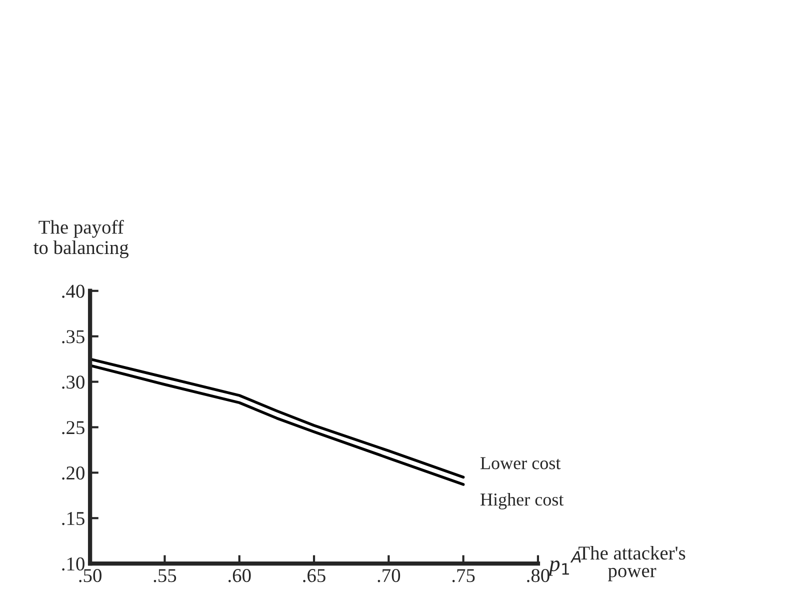 This screenshot has width=797, height=606. What do you see at coordinates (389, 575) in the screenshot?
I see `x-tick-label: .70` at bounding box center [389, 575].